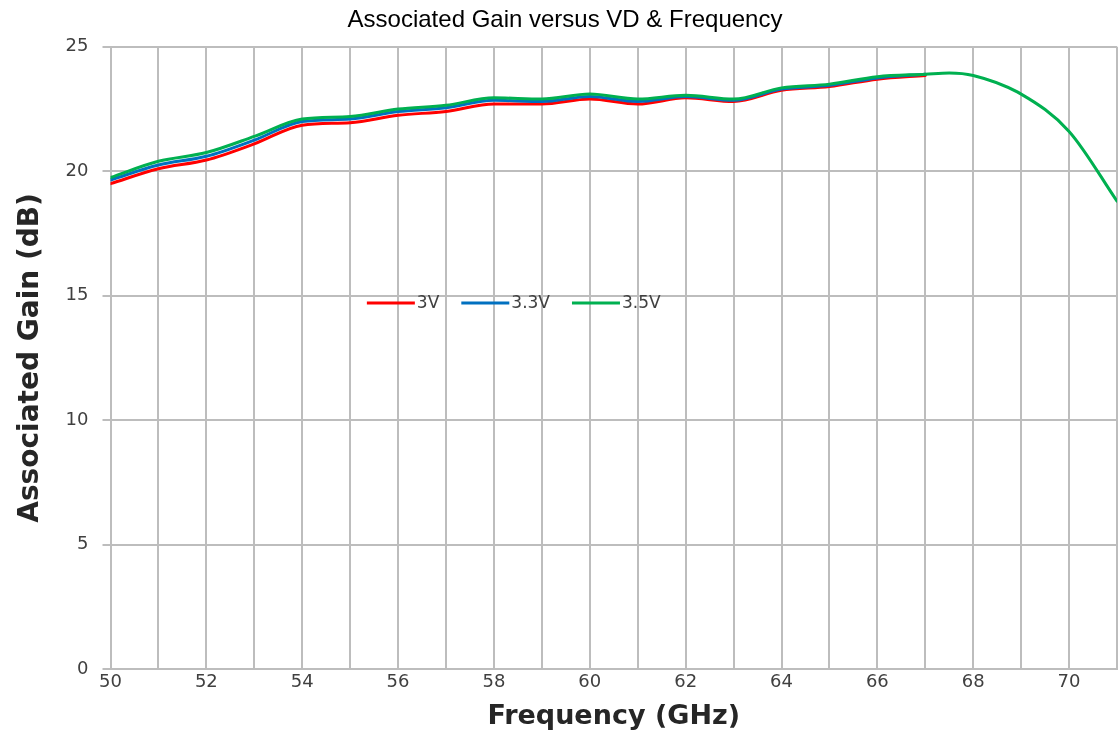 Image resolution: width=1120 pixels, height=747 pixels. What do you see at coordinates (77, 294) in the screenshot?
I see `y-tick-label: 15` at bounding box center [77, 294].